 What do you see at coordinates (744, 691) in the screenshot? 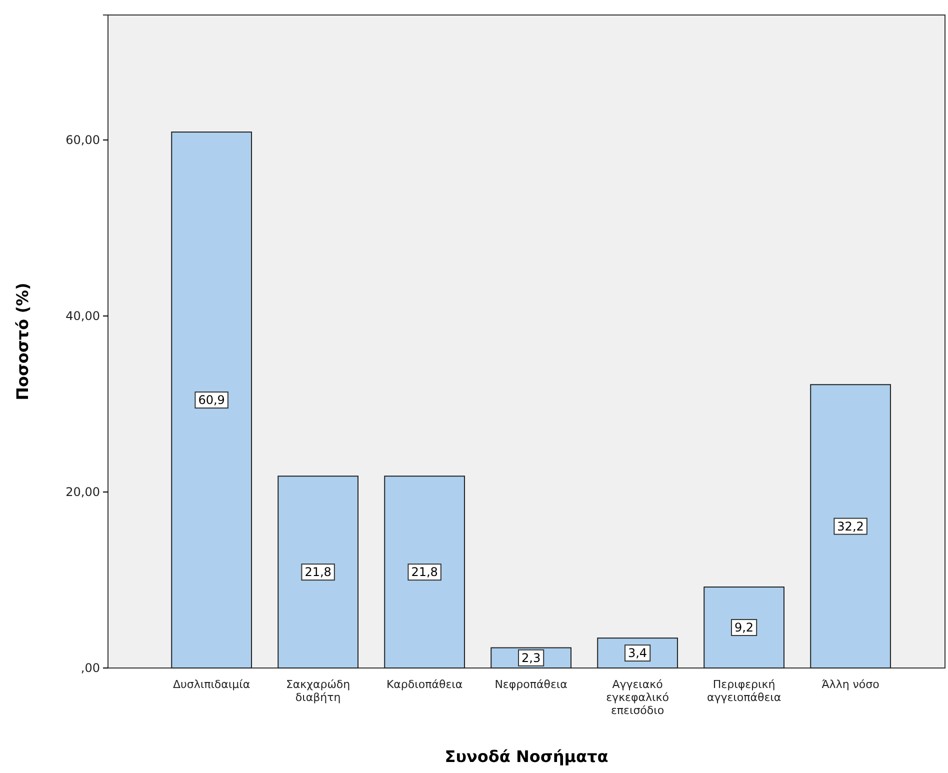
I see `x-tick-label: Περιφερική αγγειοπάθεια` at bounding box center [744, 691].